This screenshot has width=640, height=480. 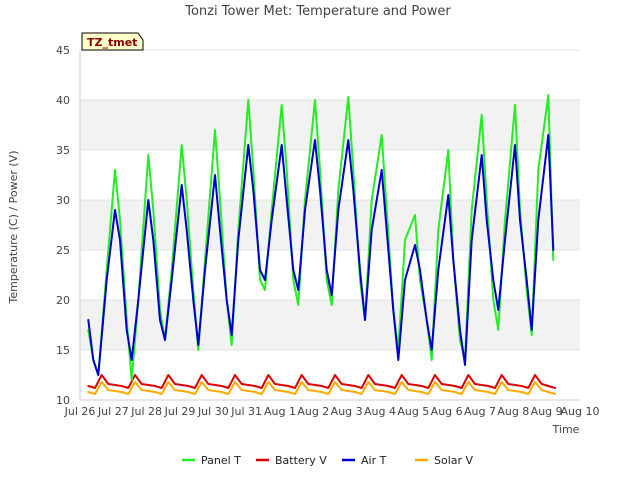 What do you see at coordinates (547, 411) in the screenshot?
I see `x-tick-label: Aug 9` at bounding box center [547, 411].